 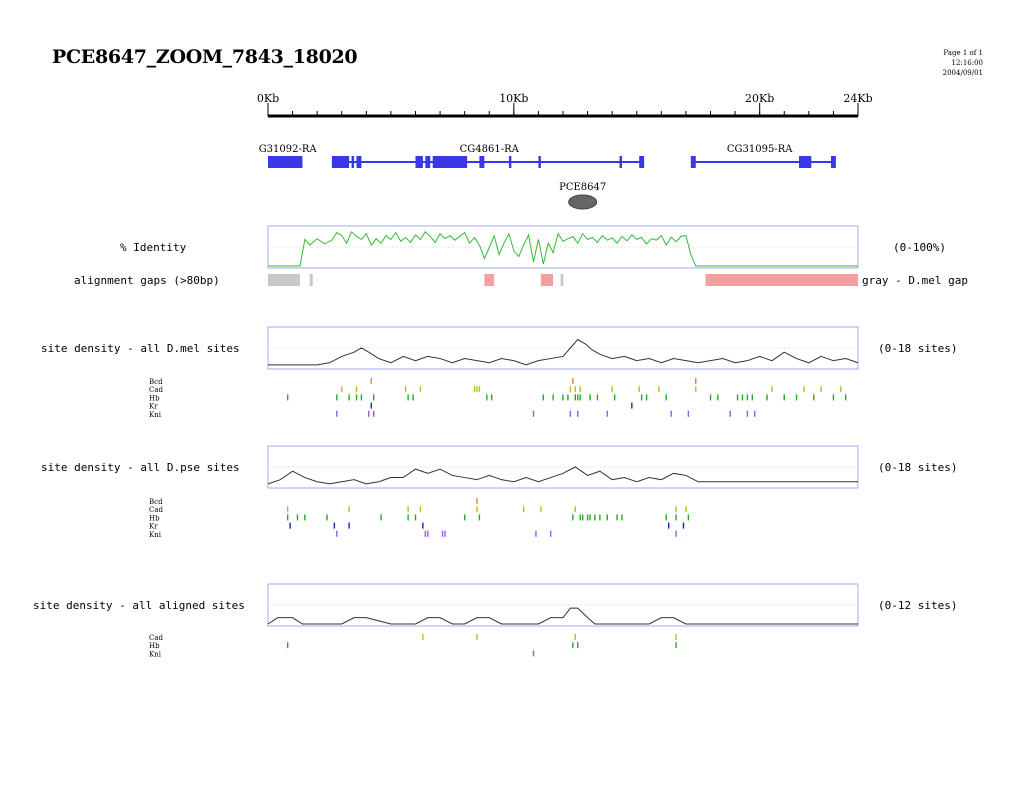 I want to click on density-track-label: site density - all aligned sites, so click(x=139, y=605).